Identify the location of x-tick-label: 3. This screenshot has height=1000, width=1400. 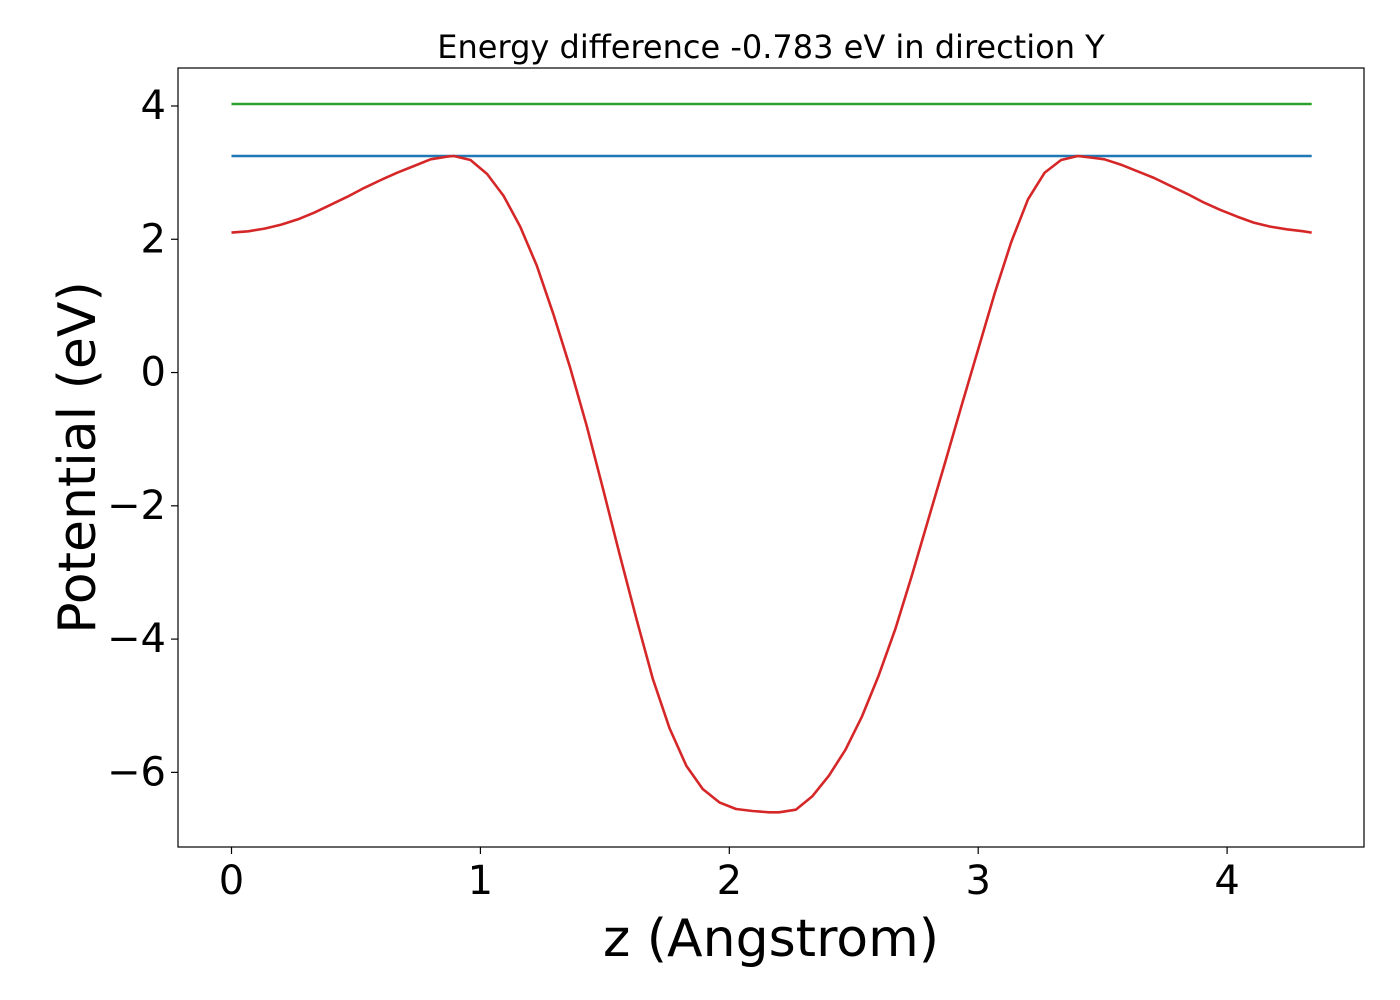
(977, 881).